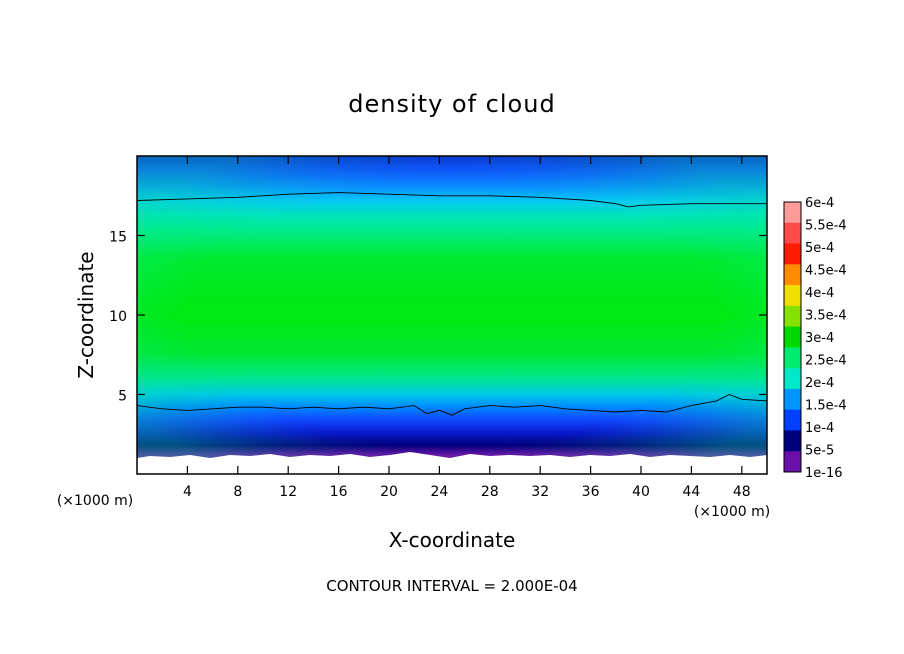  What do you see at coordinates (122, 397) in the screenshot?
I see `y-tick-label: 5` at bounding box center [122, 397].